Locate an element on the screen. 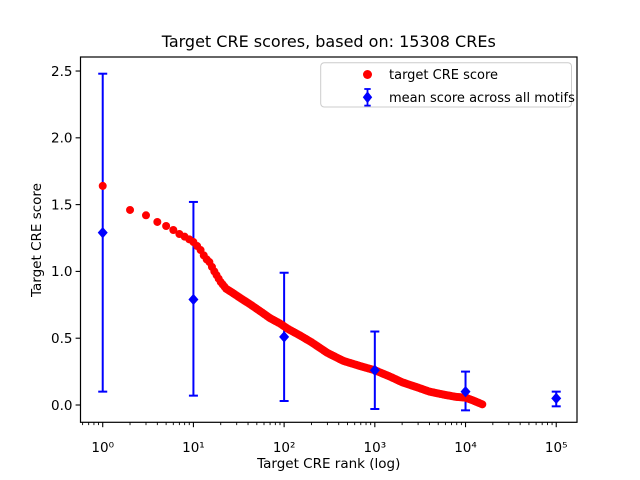  chart-title: Target CRE scores, based on: 15308 CREs is located at coordinates (328, 41).